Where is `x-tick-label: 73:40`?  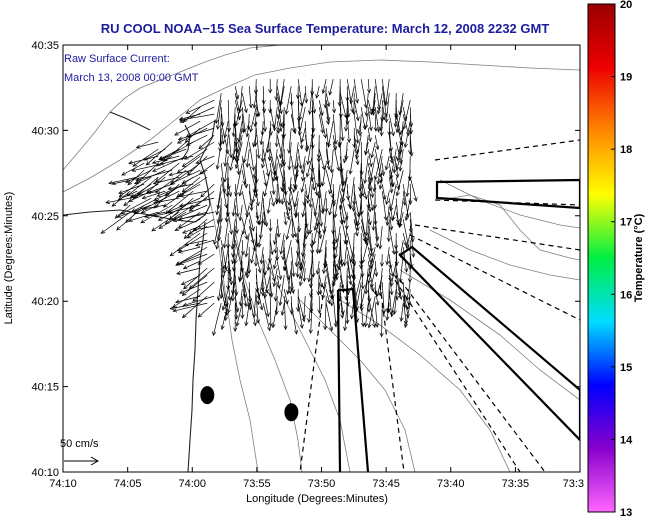 x-tick-label: 73:40 is located at coordinates (451, 484).